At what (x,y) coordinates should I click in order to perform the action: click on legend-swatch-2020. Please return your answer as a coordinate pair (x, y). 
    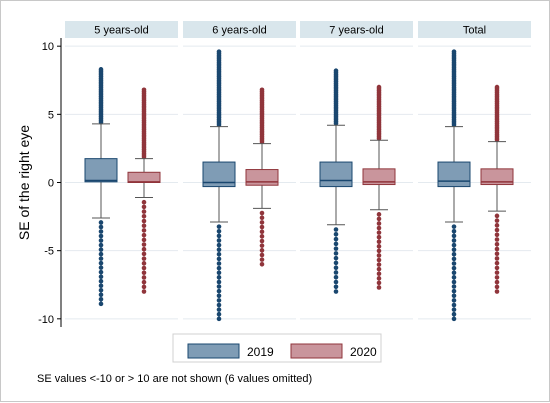
    Looking at the image, I should click on (316, 351).